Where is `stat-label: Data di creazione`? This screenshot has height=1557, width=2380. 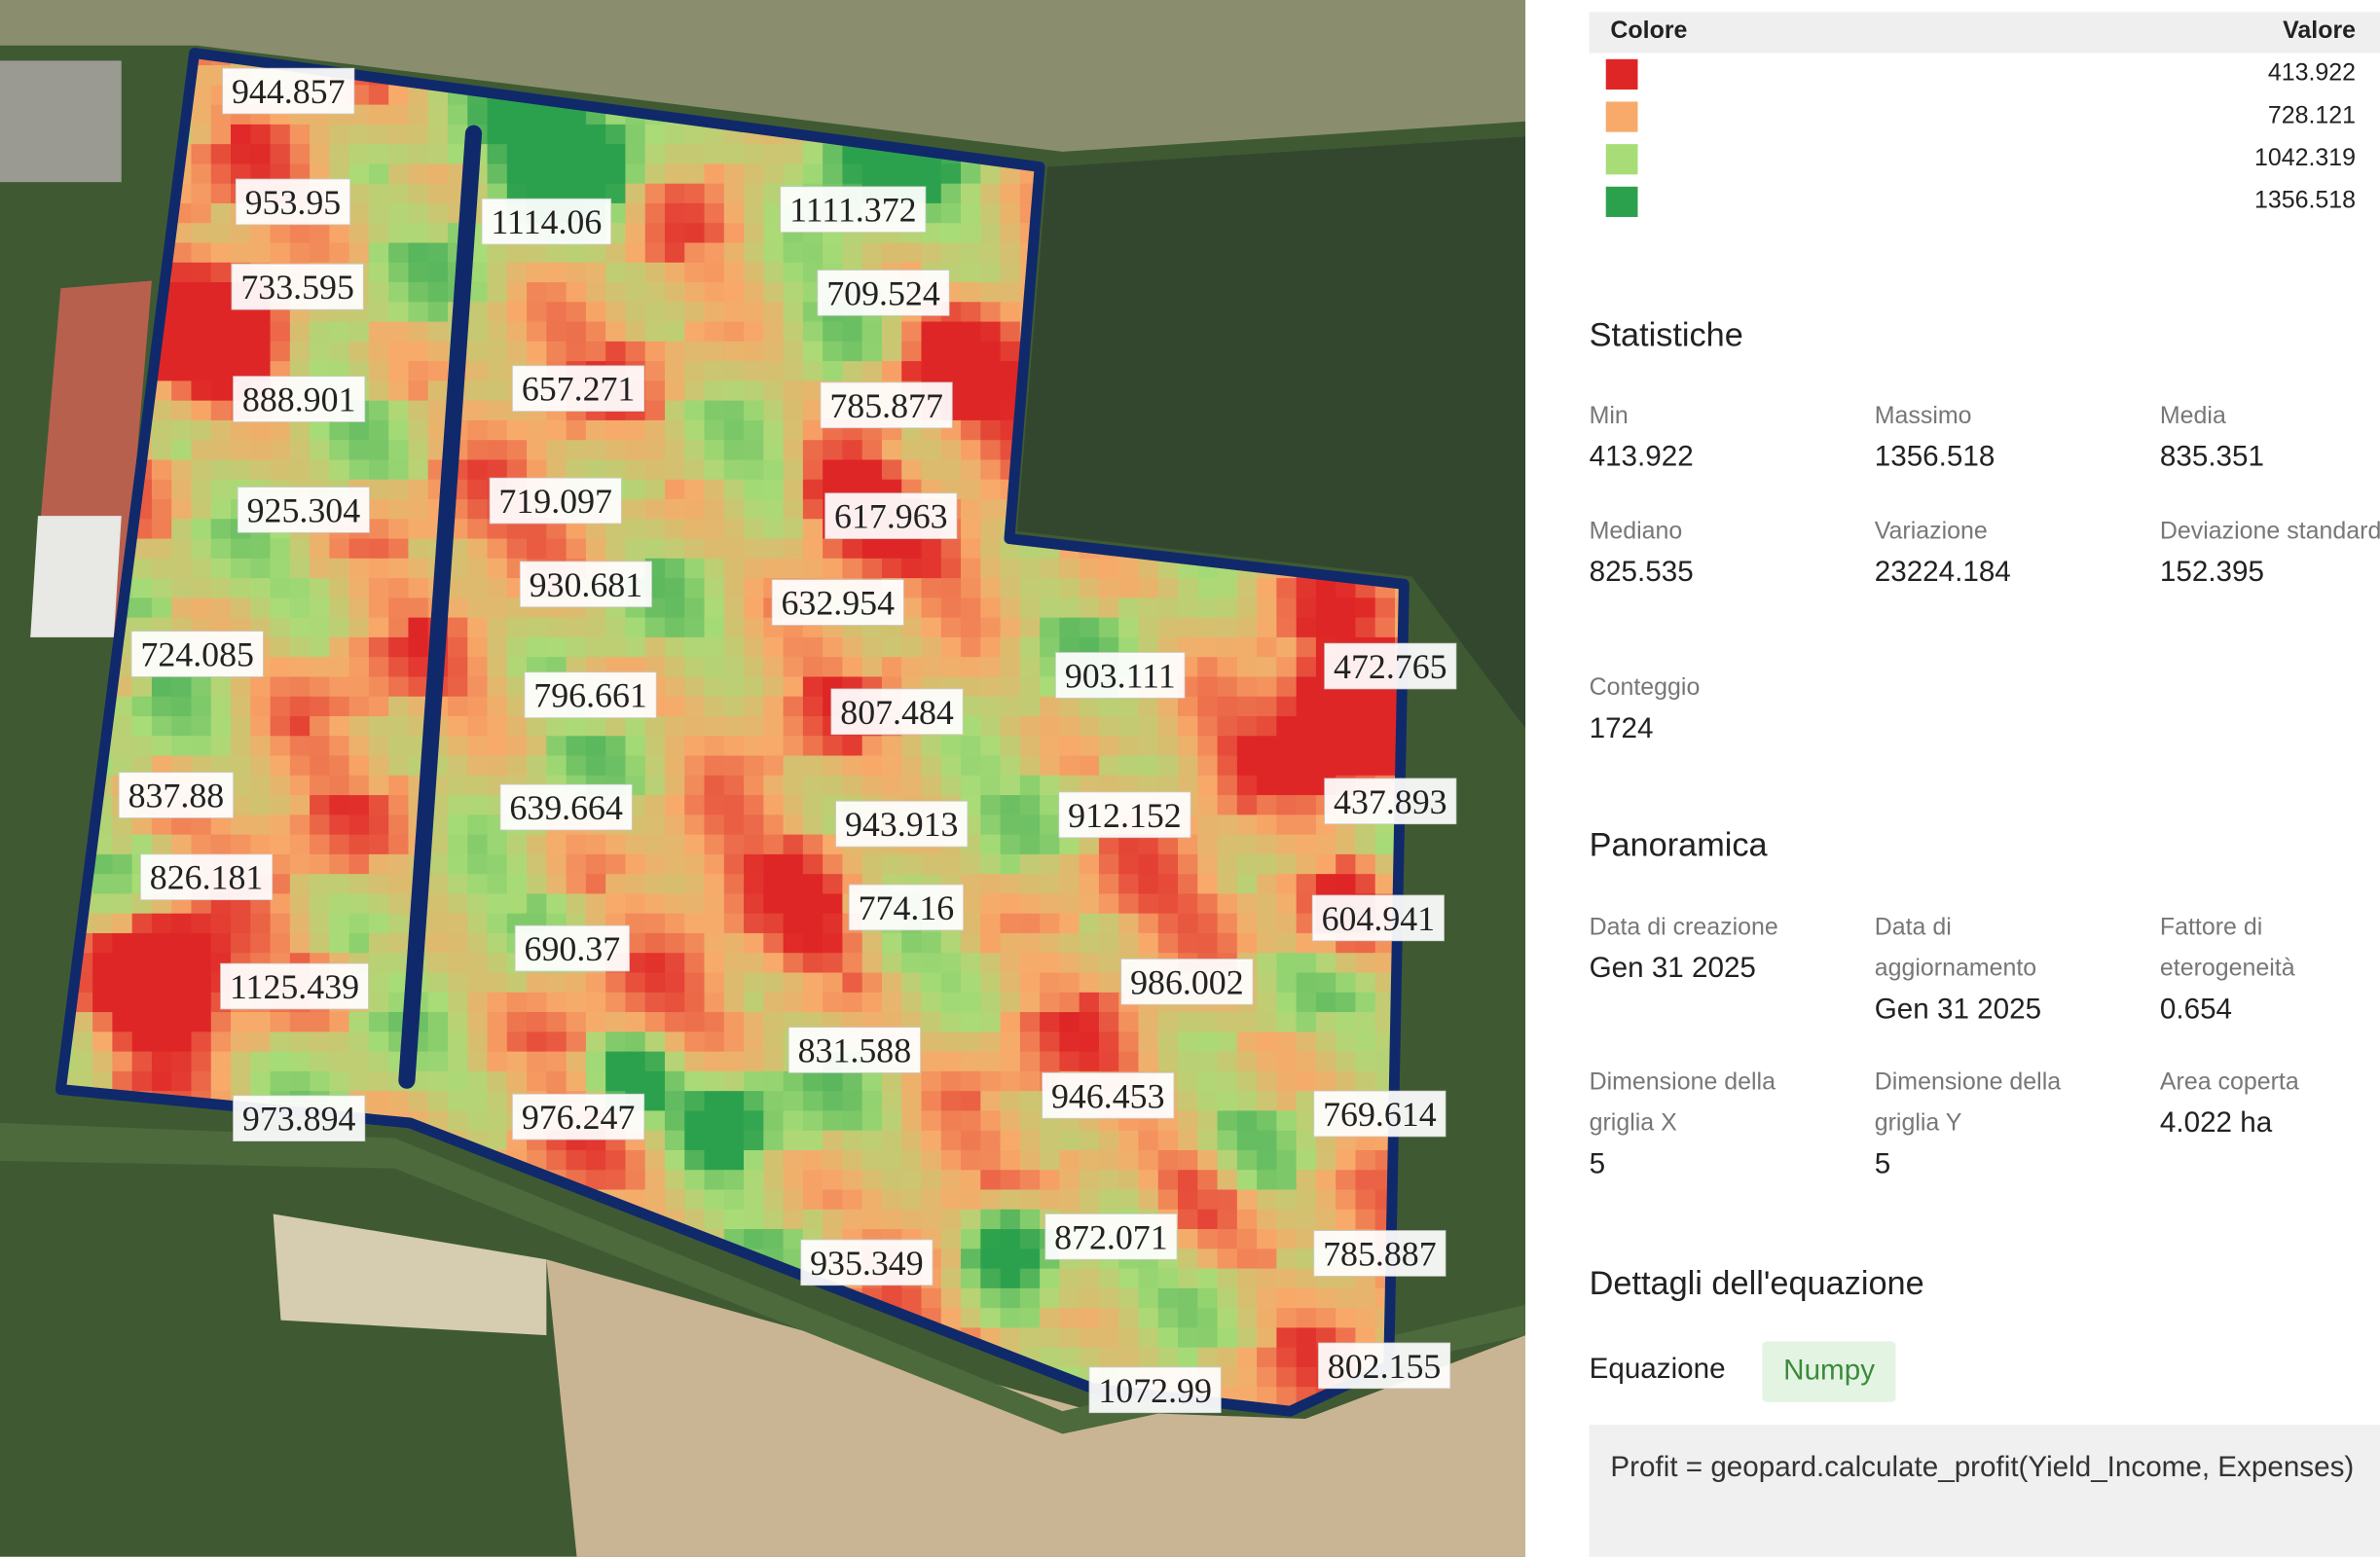 stat-label: Data di creazione is located at coordinates (1683, 928).